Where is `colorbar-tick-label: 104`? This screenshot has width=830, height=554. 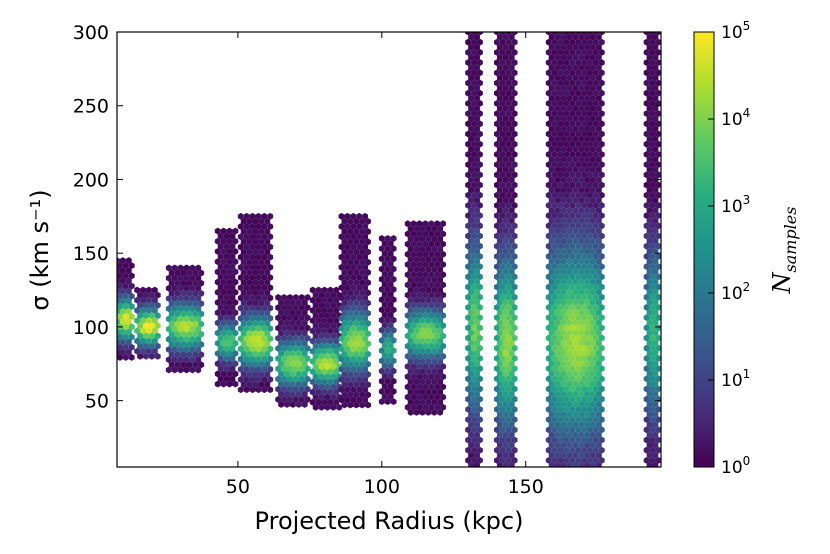 colorbar-tick-label: 104 is located at coordinates (735, 118).